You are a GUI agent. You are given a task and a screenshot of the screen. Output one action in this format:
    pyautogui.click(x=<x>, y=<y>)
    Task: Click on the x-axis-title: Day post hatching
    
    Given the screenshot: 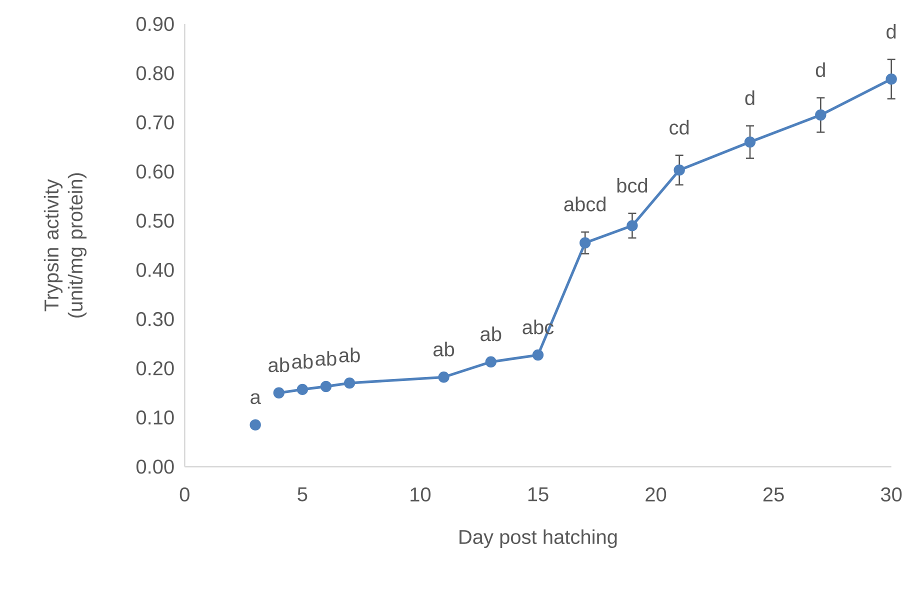 What is the action you would take?
    pyautogui.click(x=538, y=538)
    